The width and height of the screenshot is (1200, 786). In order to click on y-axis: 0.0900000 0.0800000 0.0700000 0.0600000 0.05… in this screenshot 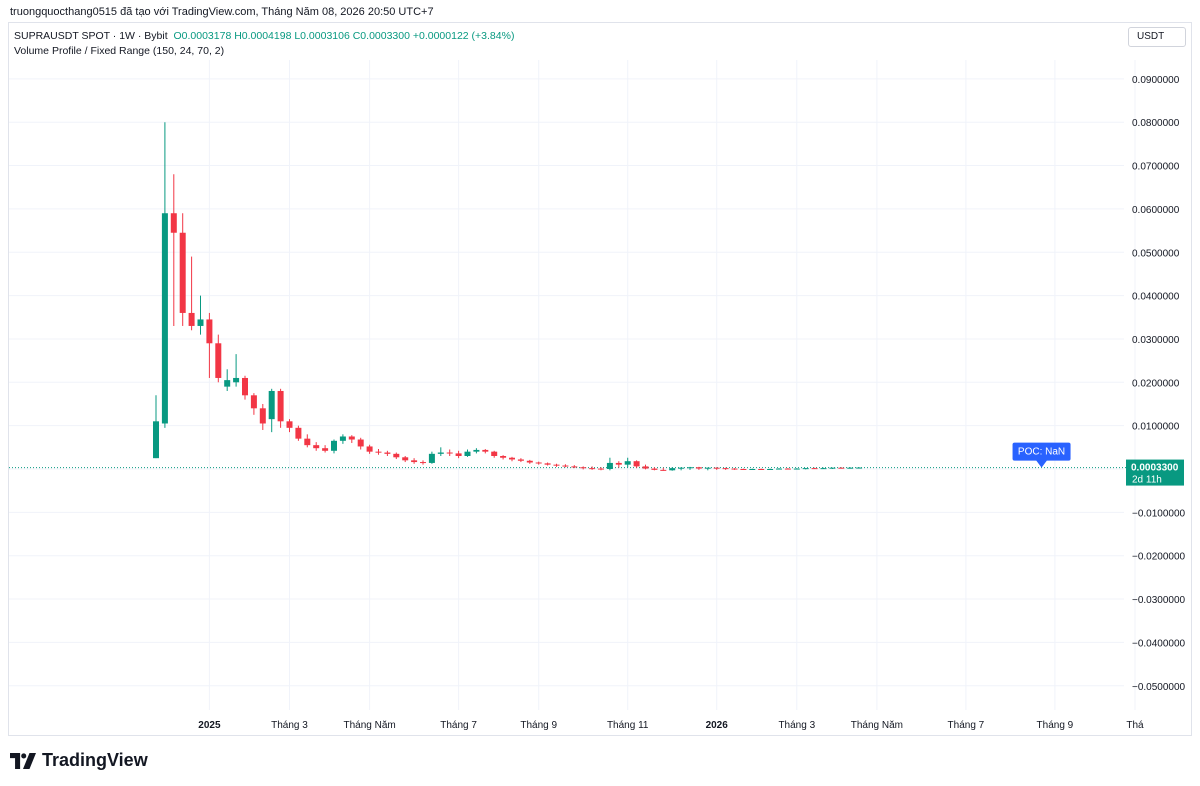, I will do `click(1159, 384)`.